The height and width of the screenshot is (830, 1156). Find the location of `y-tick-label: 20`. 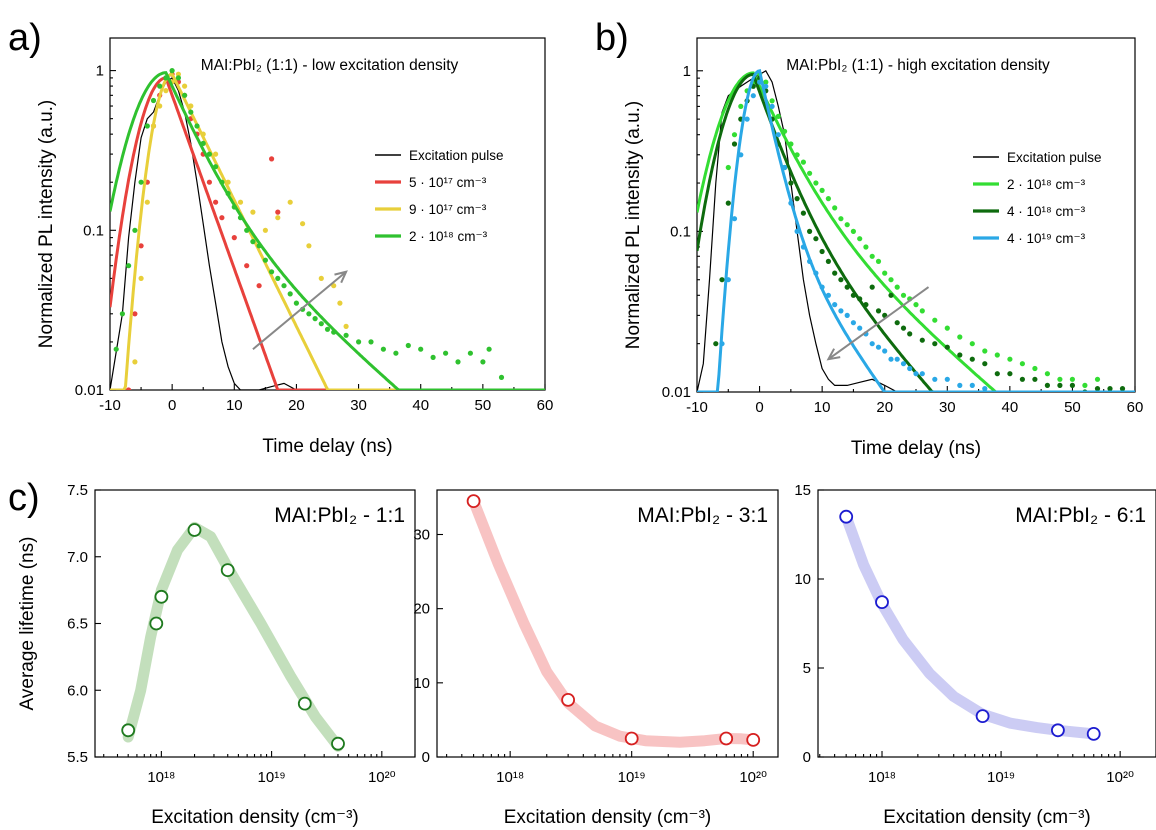

y-tick-label: 20 is located at coordinates (421, 609).